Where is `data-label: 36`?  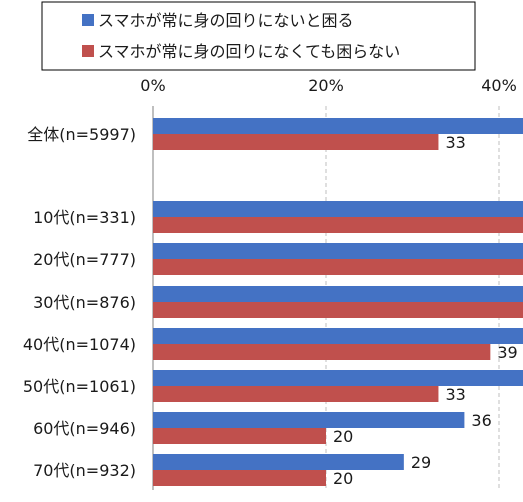
data-label: 36 is located at coordinates (481, 420).